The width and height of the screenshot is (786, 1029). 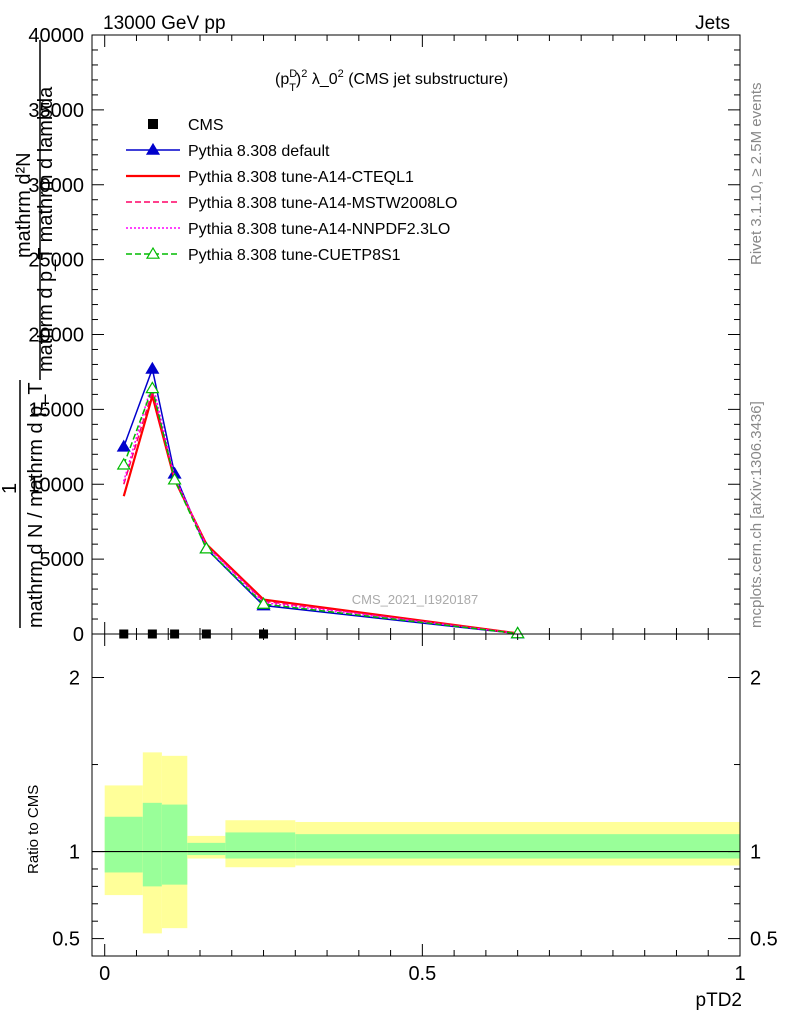 I want to click on legend-label: Pythia 8.308 tune-CUETP8S1, so click(x=294, y=255).